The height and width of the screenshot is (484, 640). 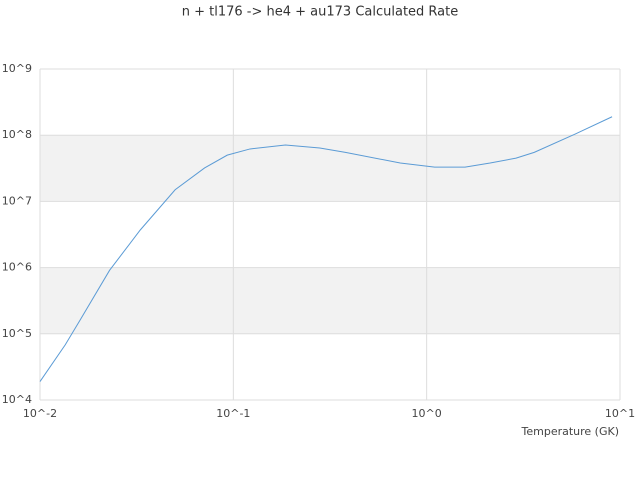 What do you see at coordinates (17, 399) in the screenshot?
I see `y-tick-label: 10^4` at bounding box center [17, 399].